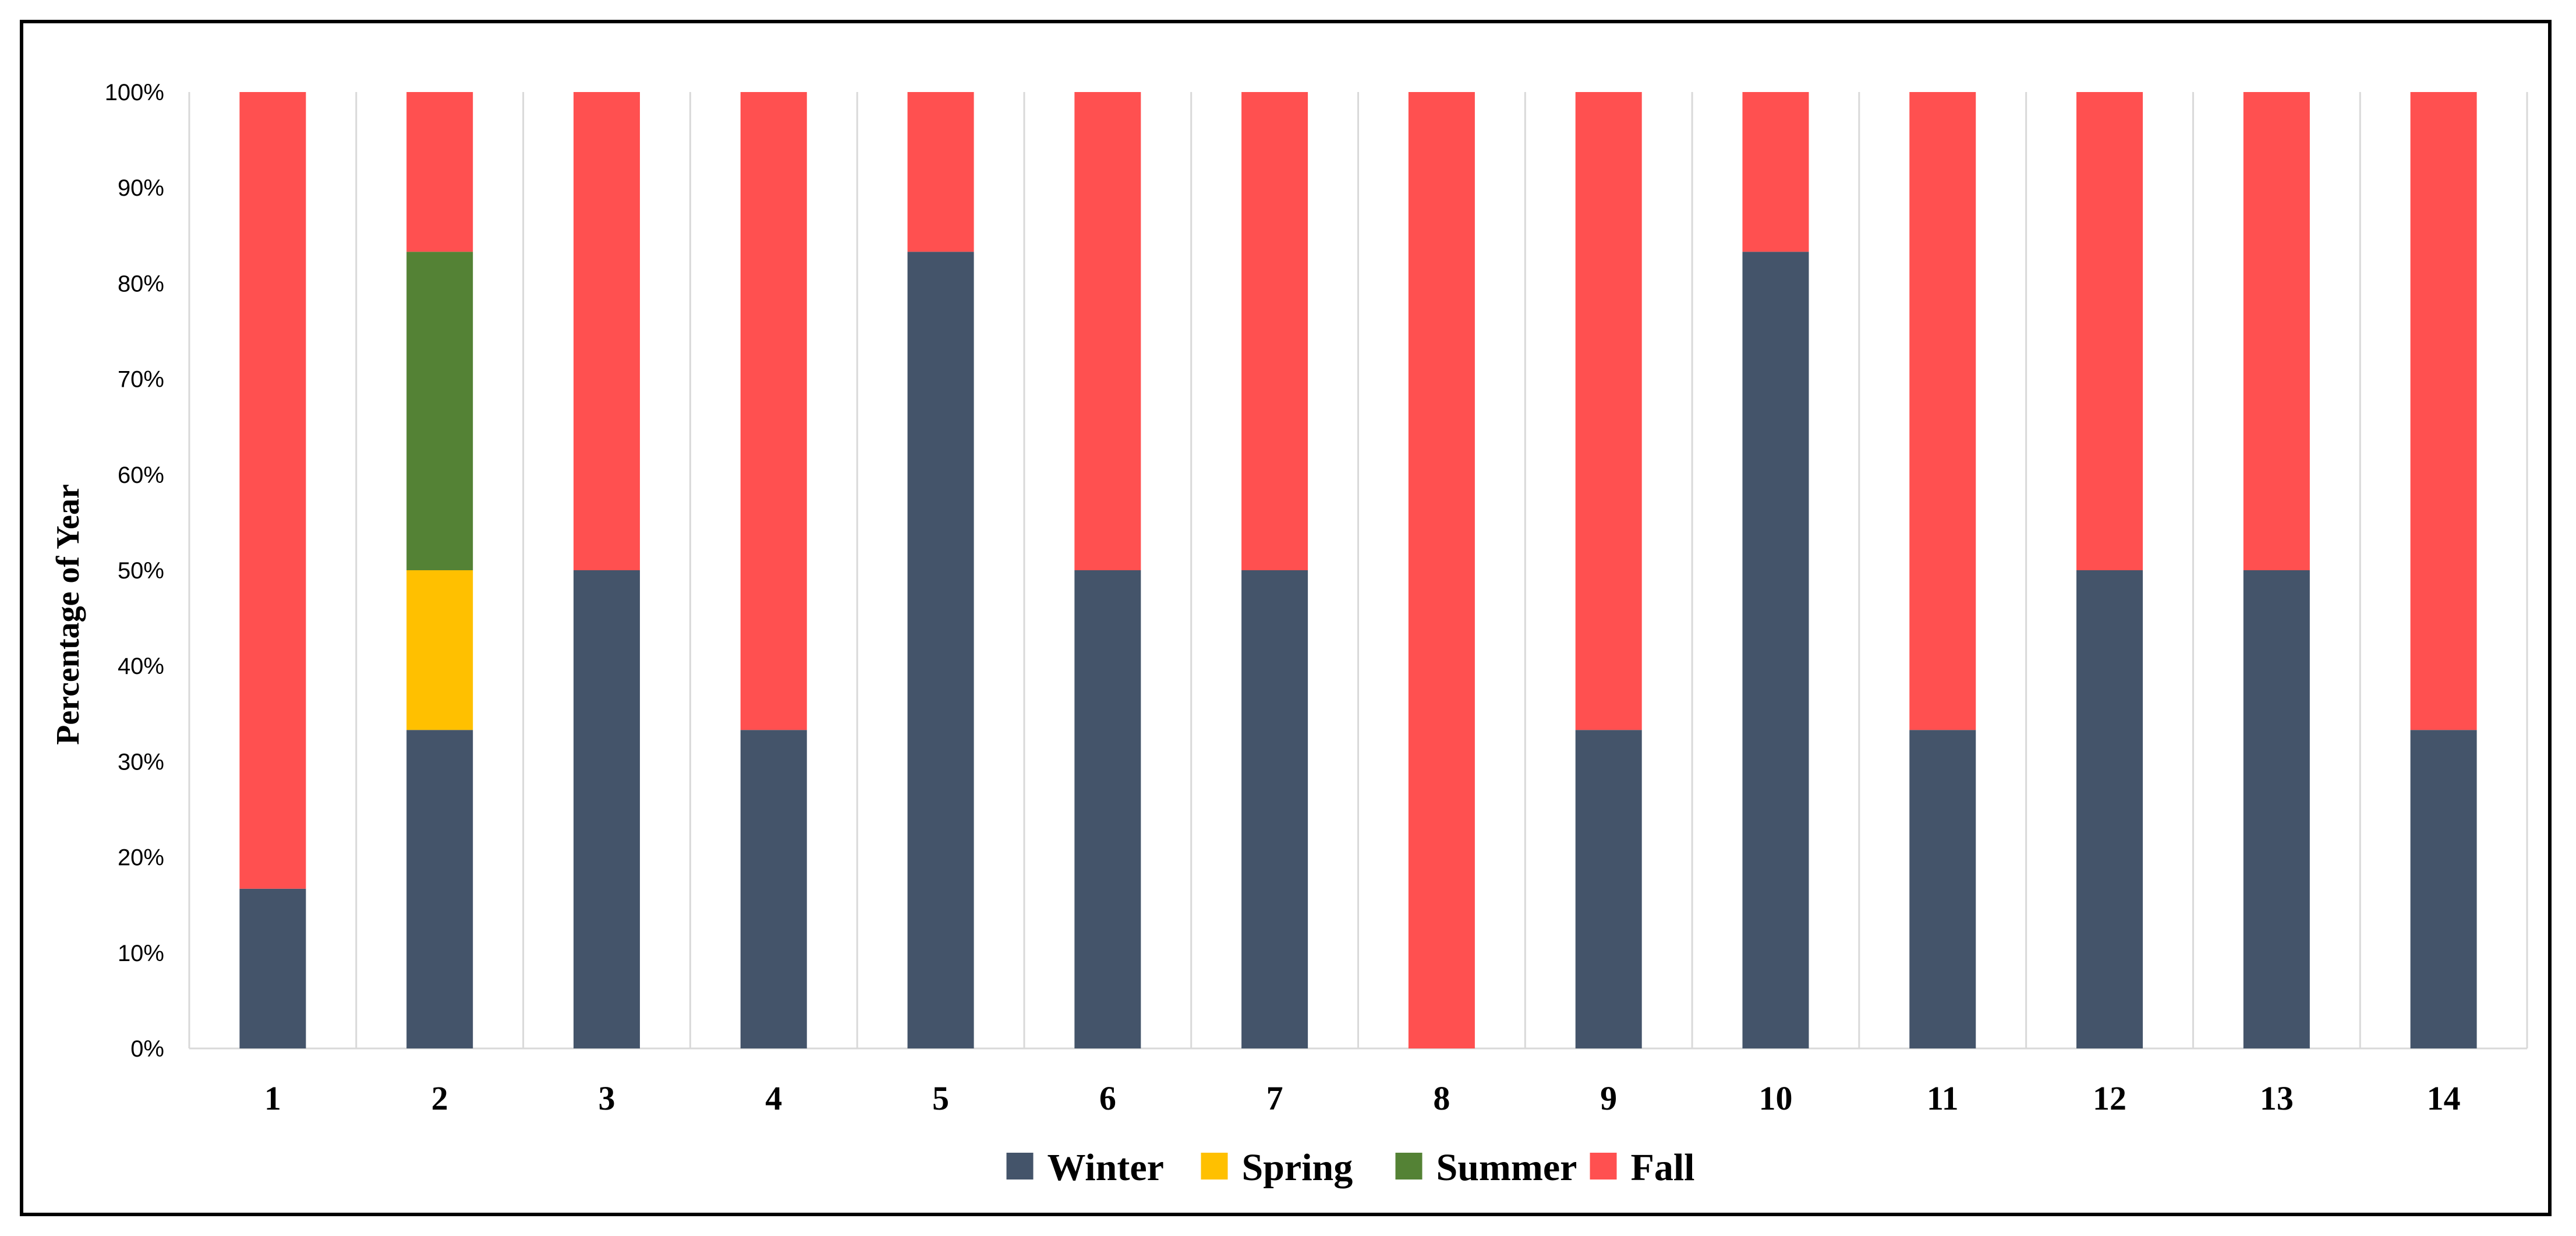 The height and width of the screenshot is (1236, 2576). Describe the element at coordinates (141, 188) in the screenshot. I see `y-tick-label: 90%` at that location.